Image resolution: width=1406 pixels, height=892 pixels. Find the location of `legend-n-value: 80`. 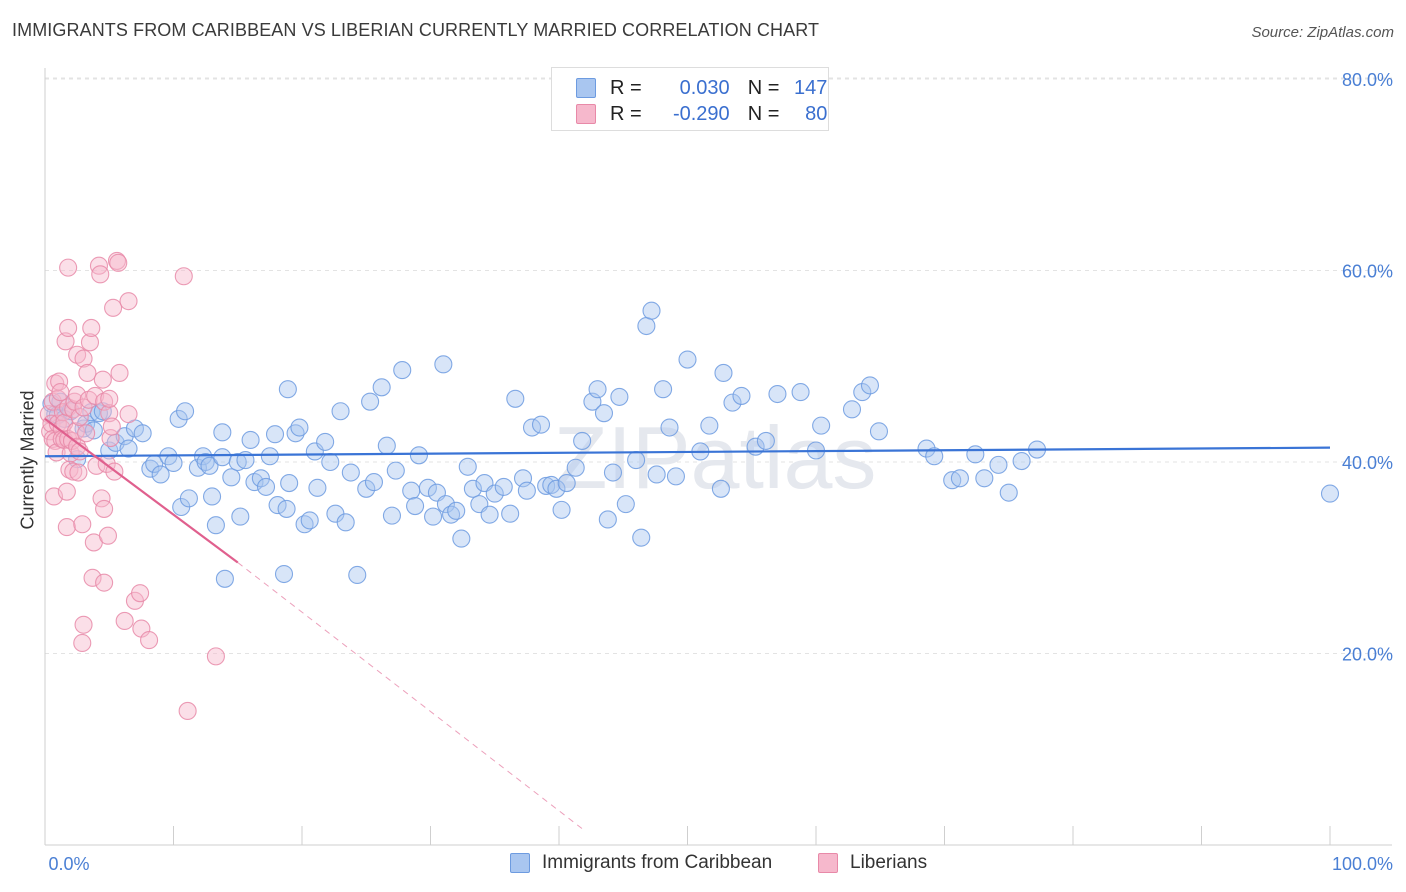

legend-n-value: 80 is located at coordinates (816, 113).